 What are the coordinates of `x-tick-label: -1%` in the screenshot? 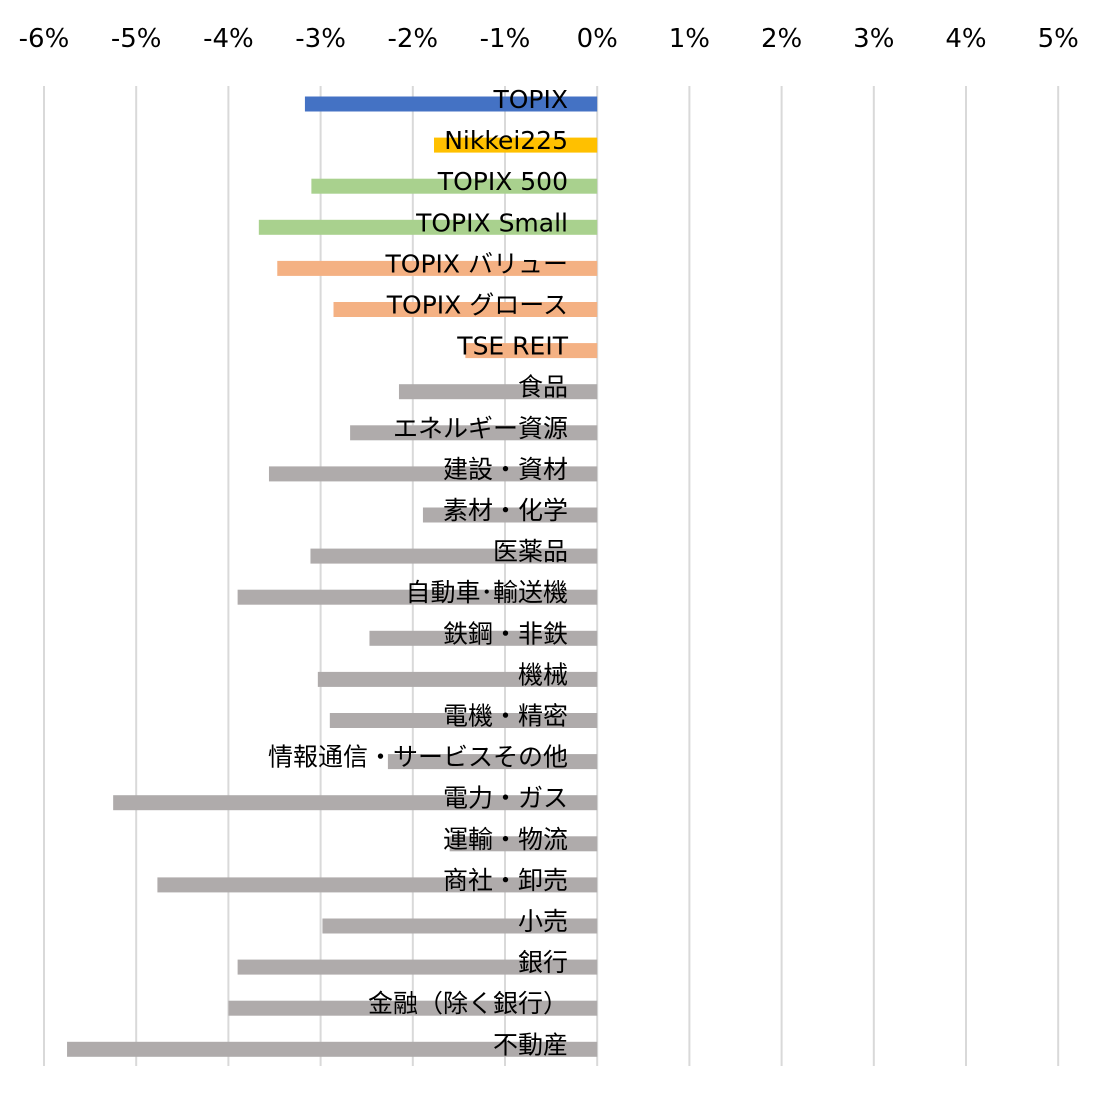 It's located at (505, 39).